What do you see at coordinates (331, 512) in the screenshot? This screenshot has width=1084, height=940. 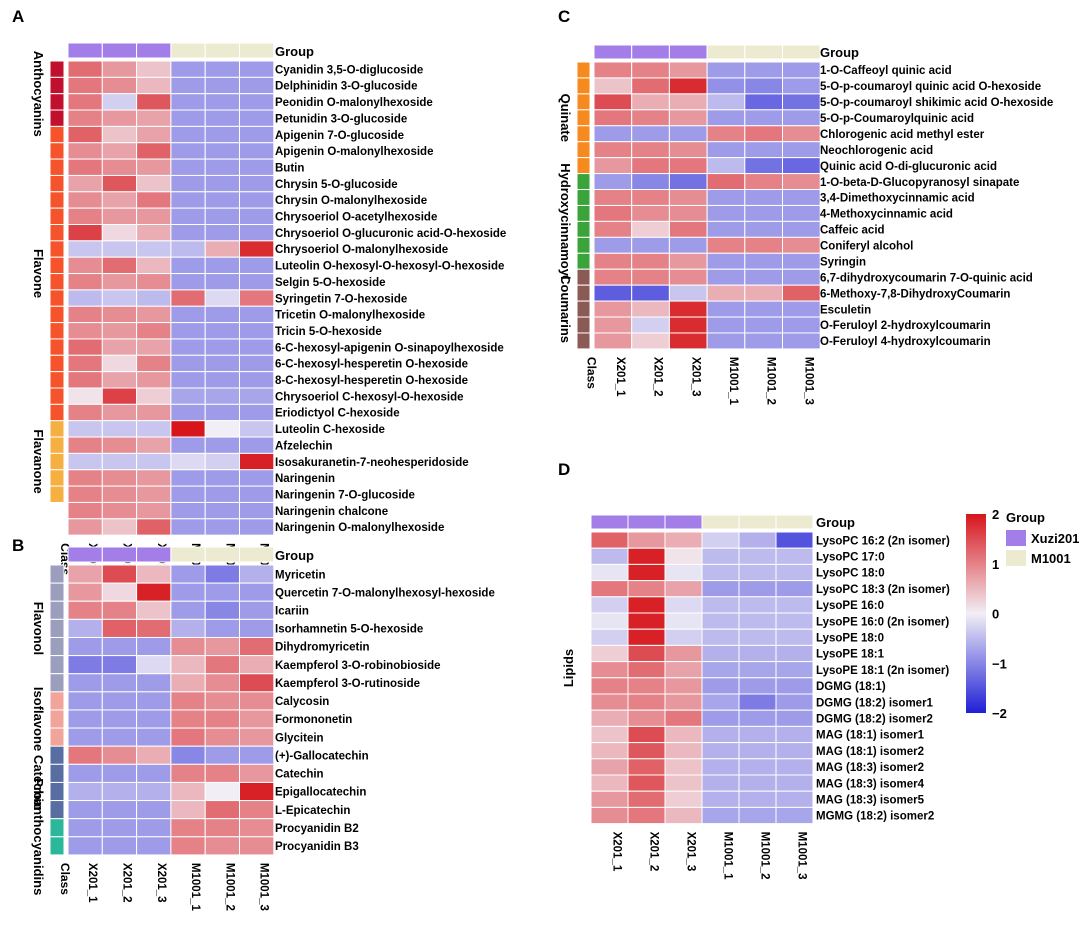 I see `row-label: Naringenin chalcone` at bounding box center [331, 512].